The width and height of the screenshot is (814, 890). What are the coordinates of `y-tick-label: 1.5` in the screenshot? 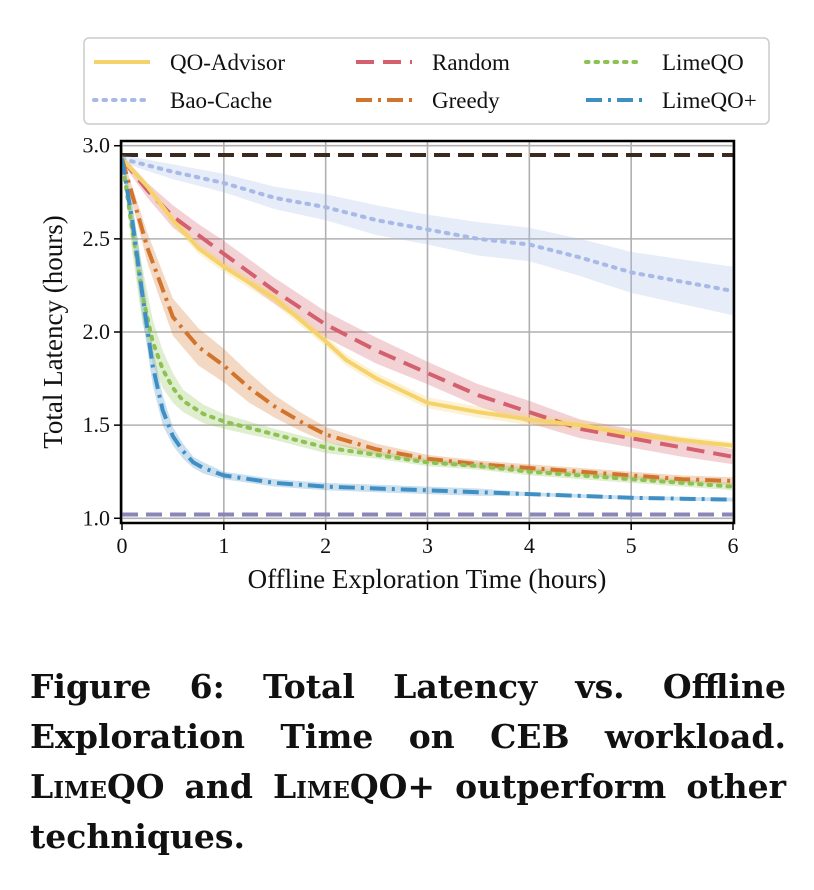 It's located at (97, 424).